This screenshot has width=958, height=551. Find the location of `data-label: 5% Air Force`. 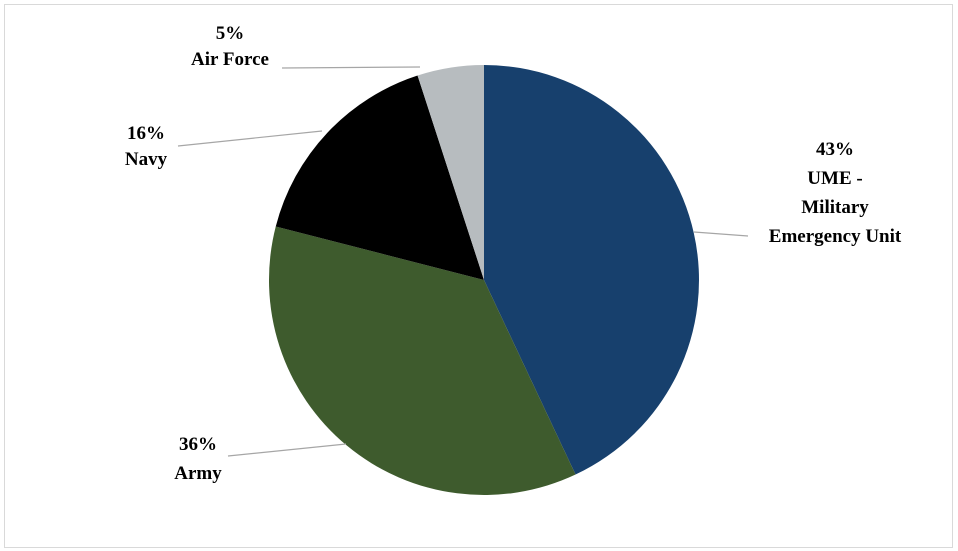

data-label: 5% Air Force is located at coordinates (230, 46).